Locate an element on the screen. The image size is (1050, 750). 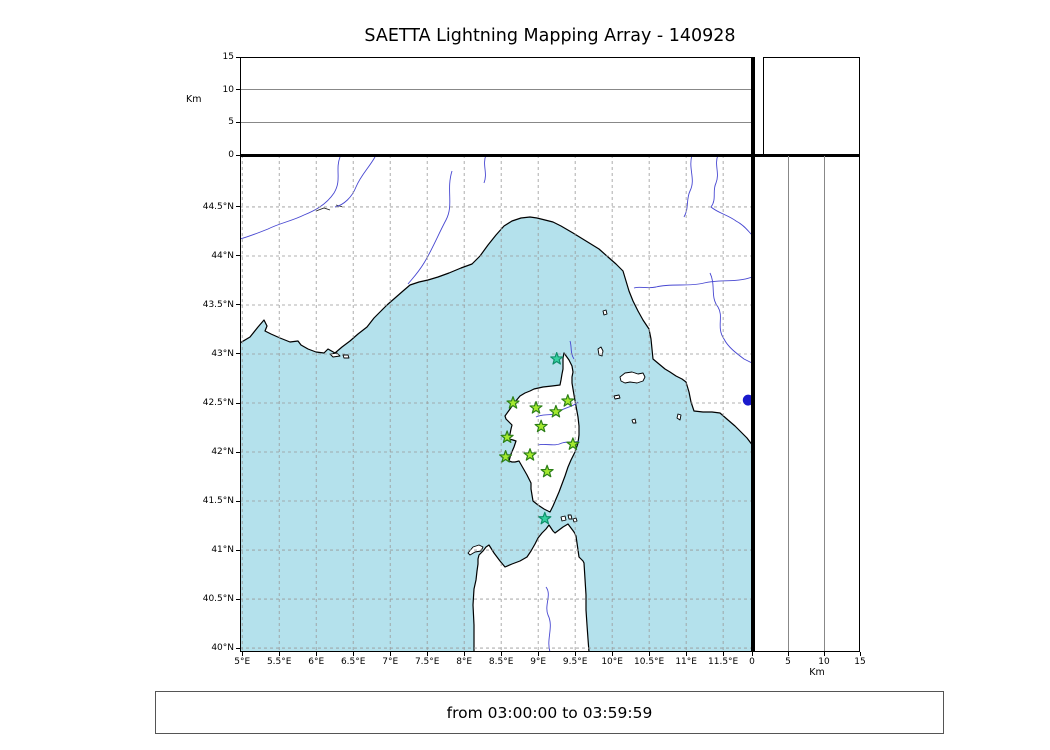
coastline-sardinia is located at coordinates (531, 587).